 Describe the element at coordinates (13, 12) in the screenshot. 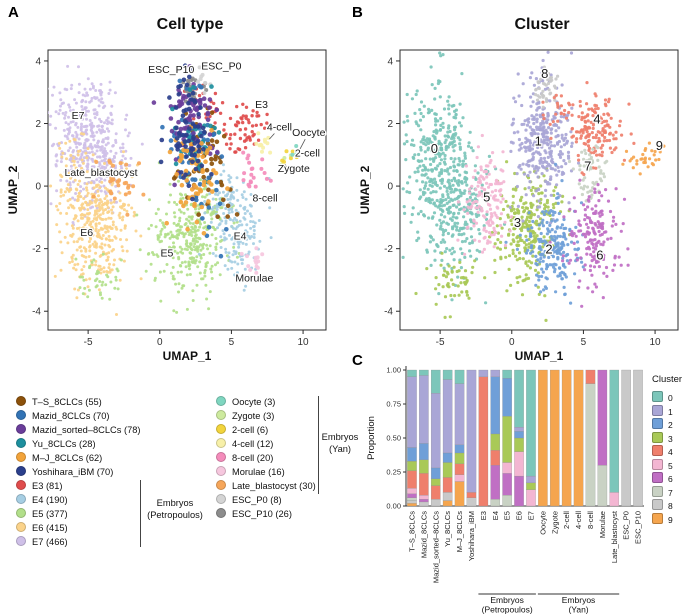

I see `panel-a-label: A` at that location.